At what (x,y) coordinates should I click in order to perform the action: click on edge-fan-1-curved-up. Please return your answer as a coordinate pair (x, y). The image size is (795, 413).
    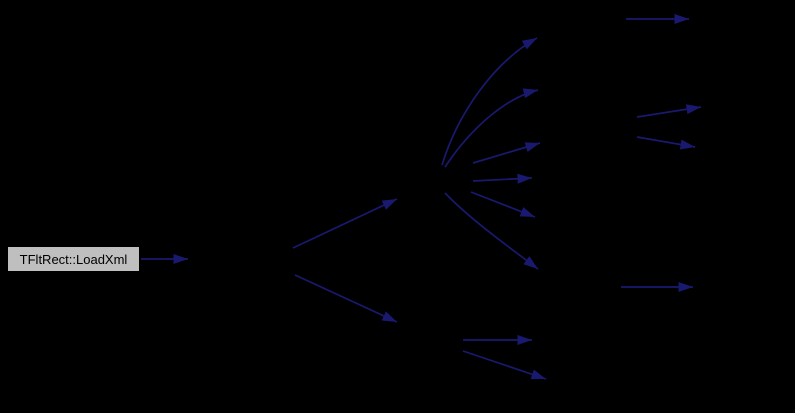
    Looking at the image, I should click on (489, 101).